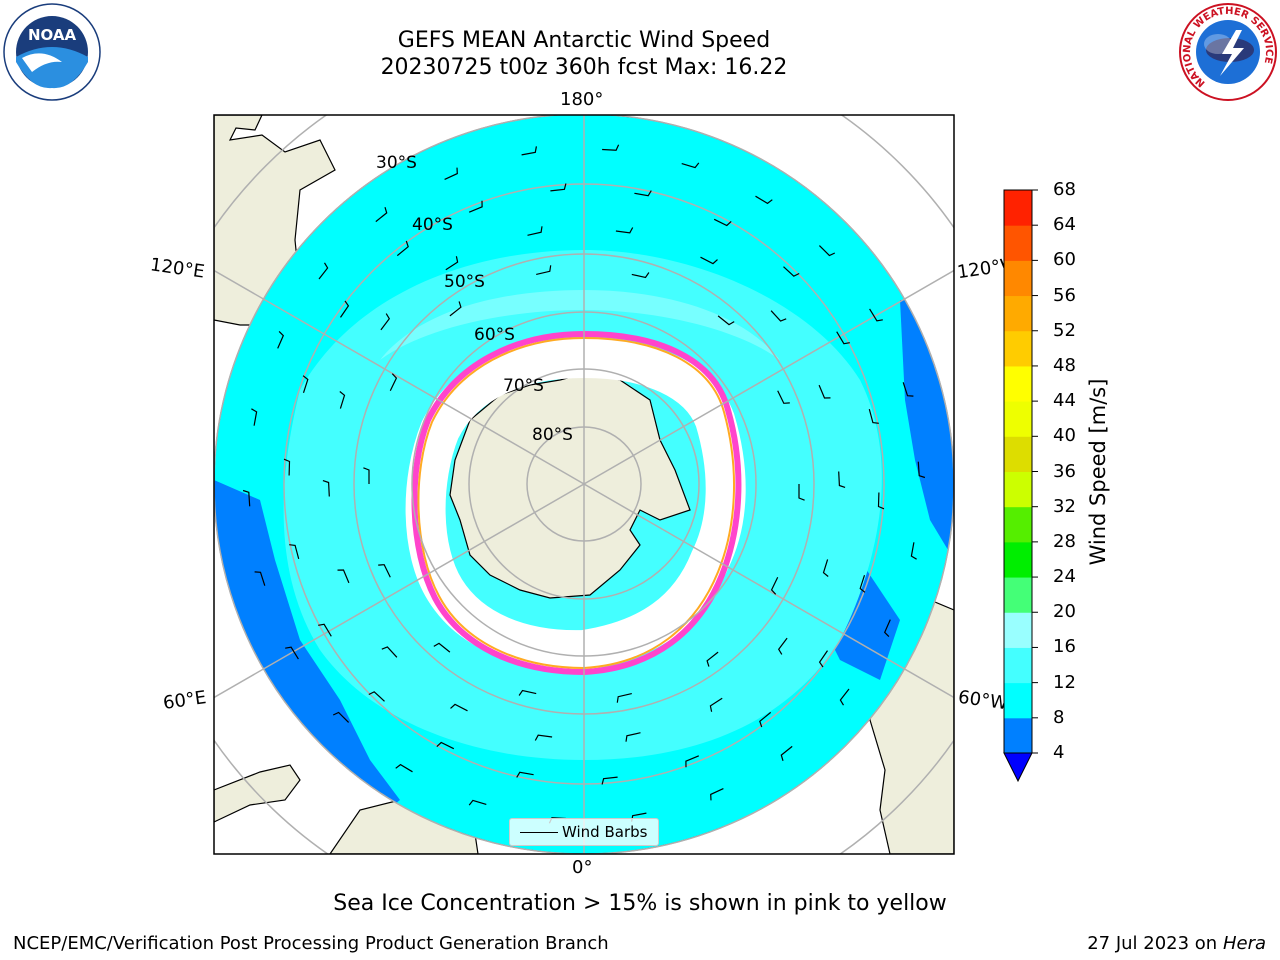 This screenshot has width=1280, height=960. What do you see at coordinates (584, 40) in the screenshot?
I see `chart-title: GEFS MEAN Antarctic Wind Speed` at bounding box center [584, 40].